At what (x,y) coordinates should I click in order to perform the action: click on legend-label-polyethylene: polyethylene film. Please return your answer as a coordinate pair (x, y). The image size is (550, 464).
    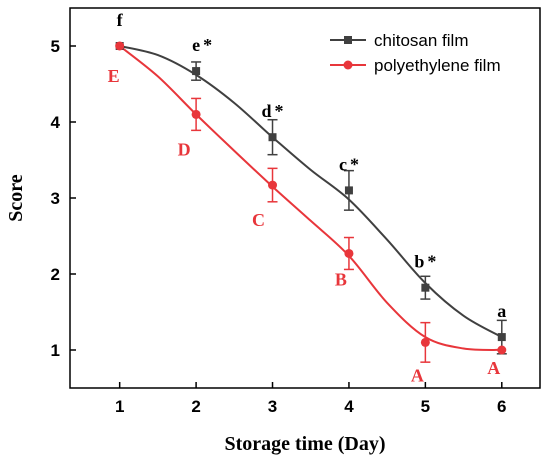
    Looking at the image, I should click on (437, 65).